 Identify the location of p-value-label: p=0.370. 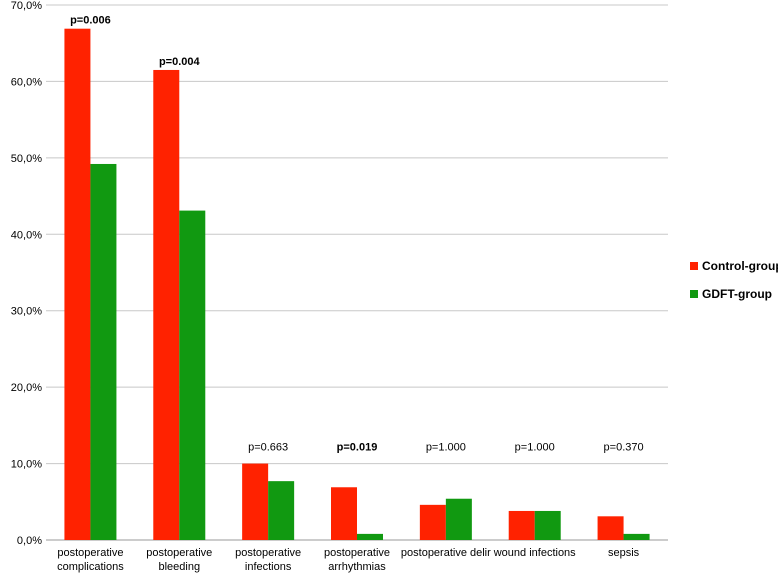
(624, 448).